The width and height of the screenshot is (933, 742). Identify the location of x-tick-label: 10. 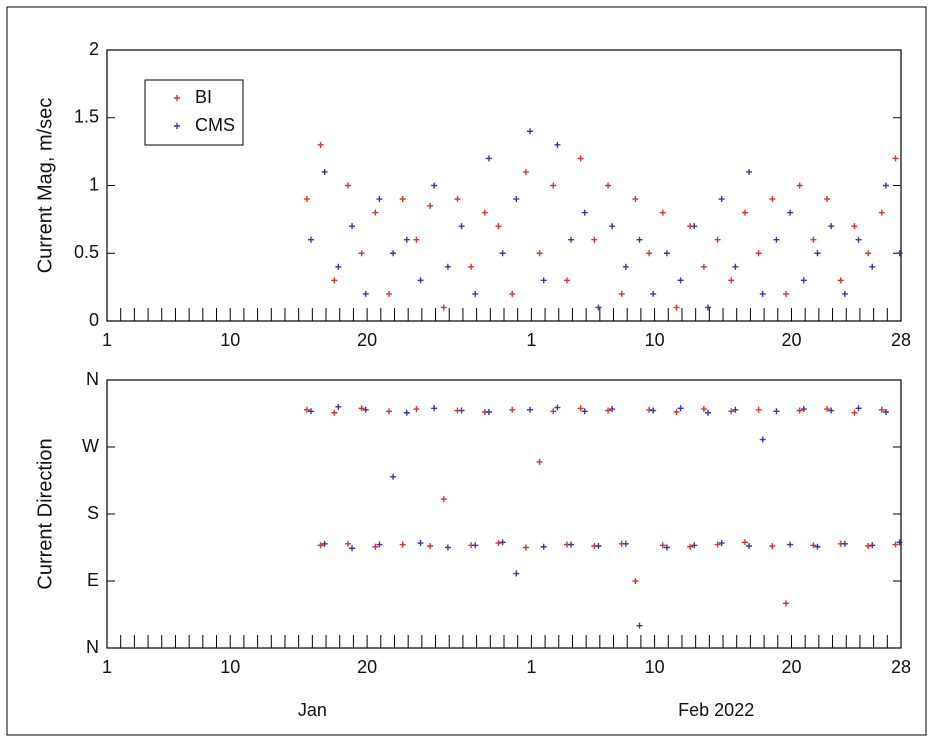
(655, 340).